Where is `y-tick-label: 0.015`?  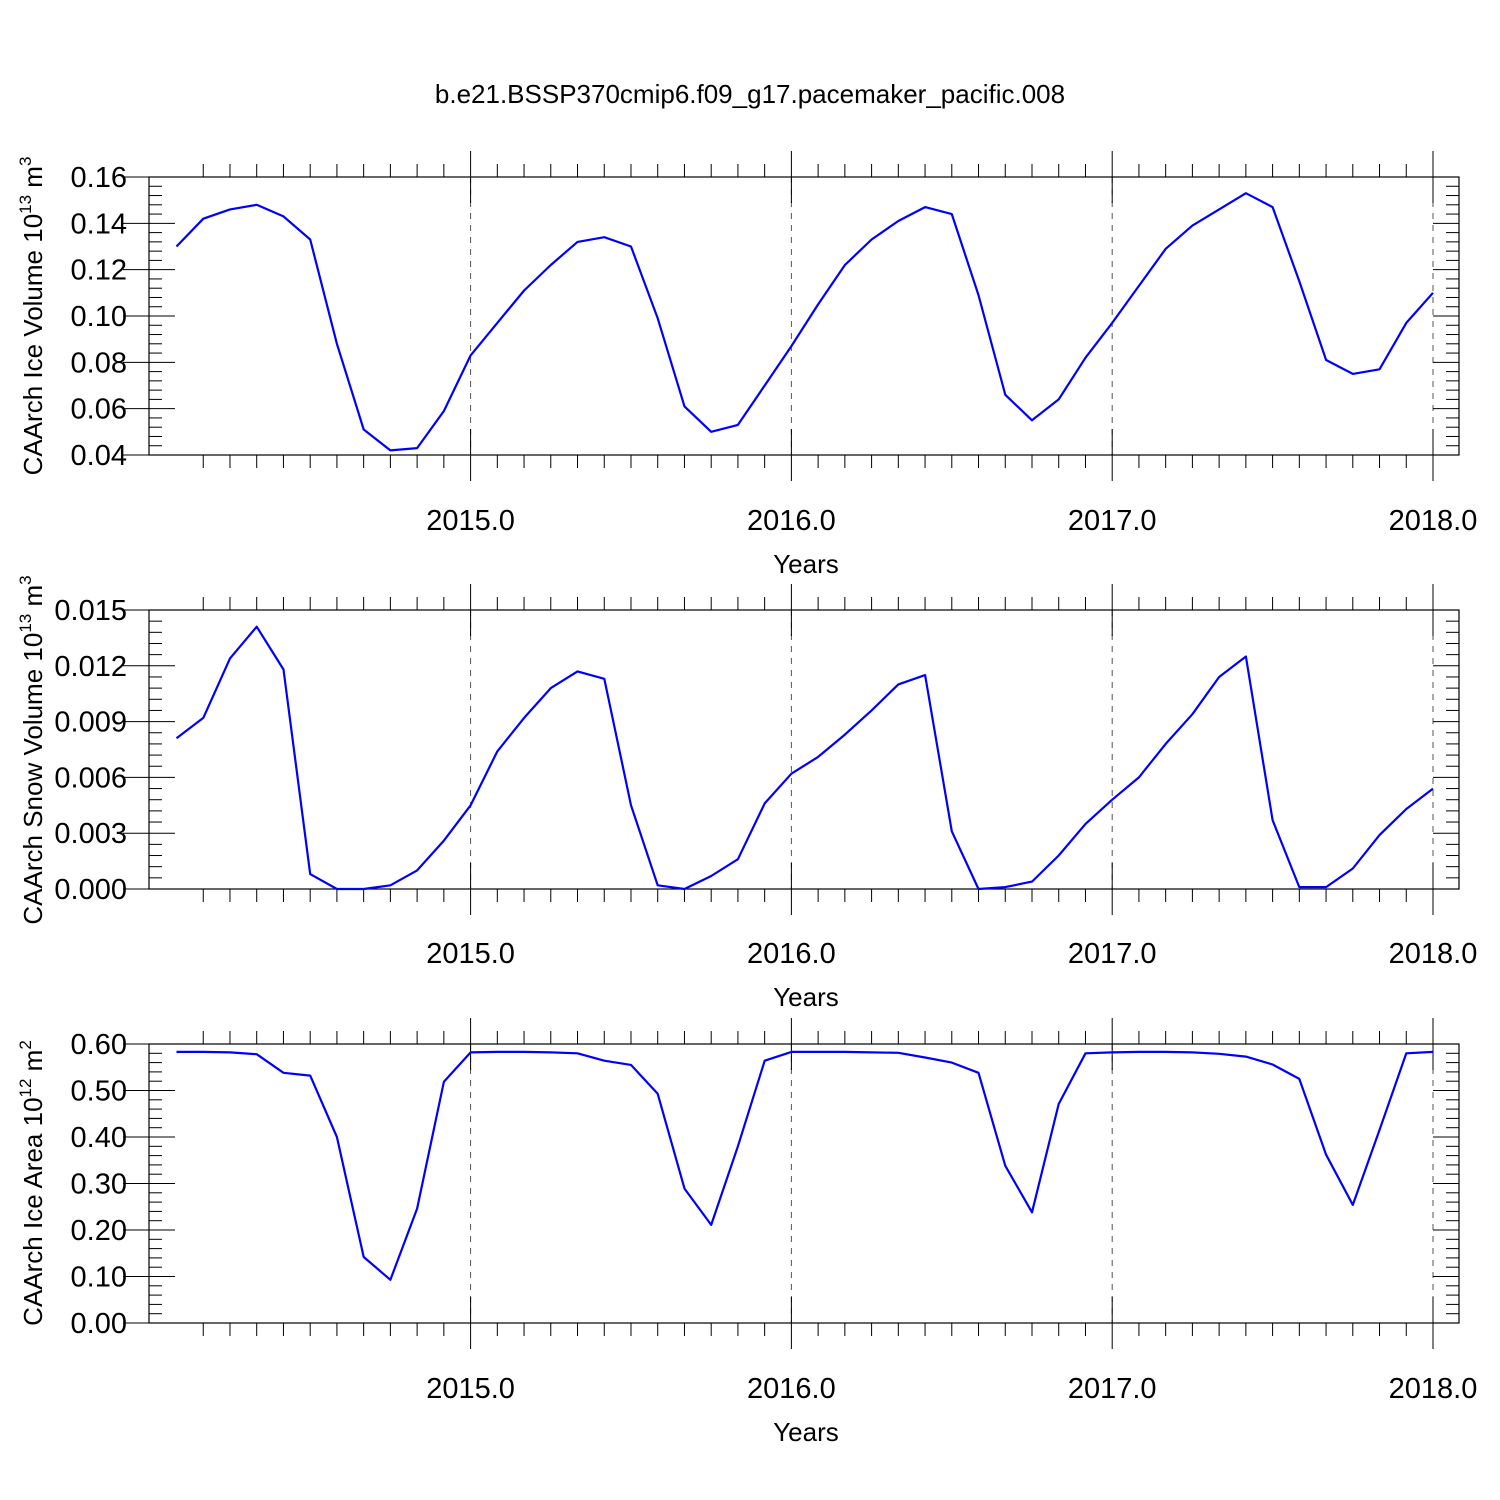
y-tick-label: 0.015 is located at coordinates (90, 611).